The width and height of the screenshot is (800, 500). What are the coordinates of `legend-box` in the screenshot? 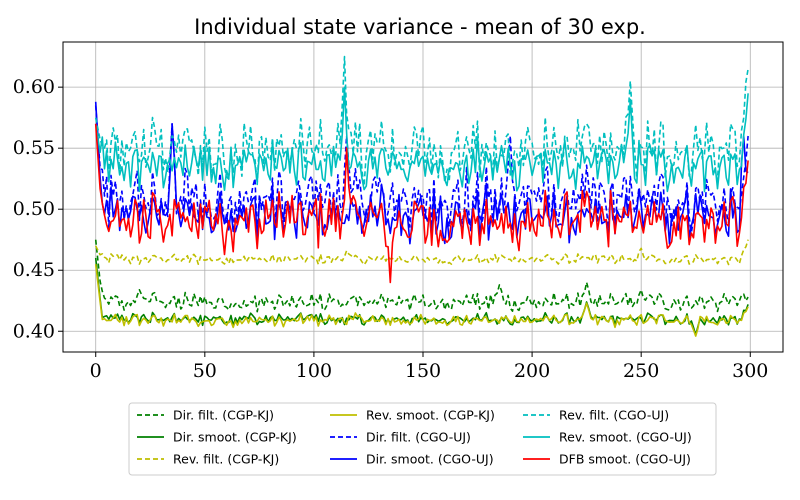 It's located at (422, 439).